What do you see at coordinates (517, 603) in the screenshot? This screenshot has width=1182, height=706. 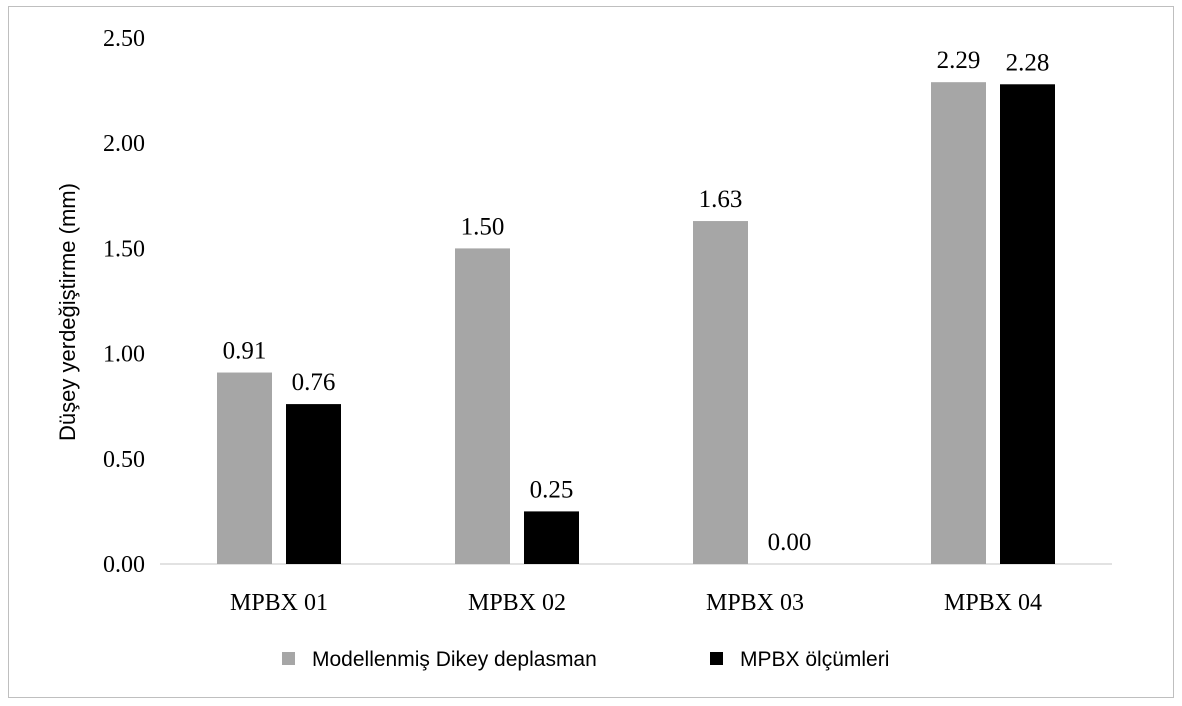 I see `x-tick-label: MPBX 02` at bounding box center [517, 603].